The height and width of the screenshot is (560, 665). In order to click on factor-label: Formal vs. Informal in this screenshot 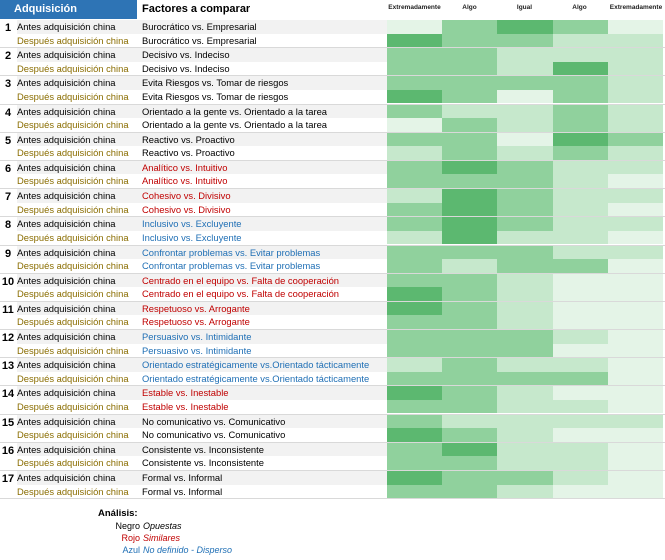, I will do `click(182, 491)`.